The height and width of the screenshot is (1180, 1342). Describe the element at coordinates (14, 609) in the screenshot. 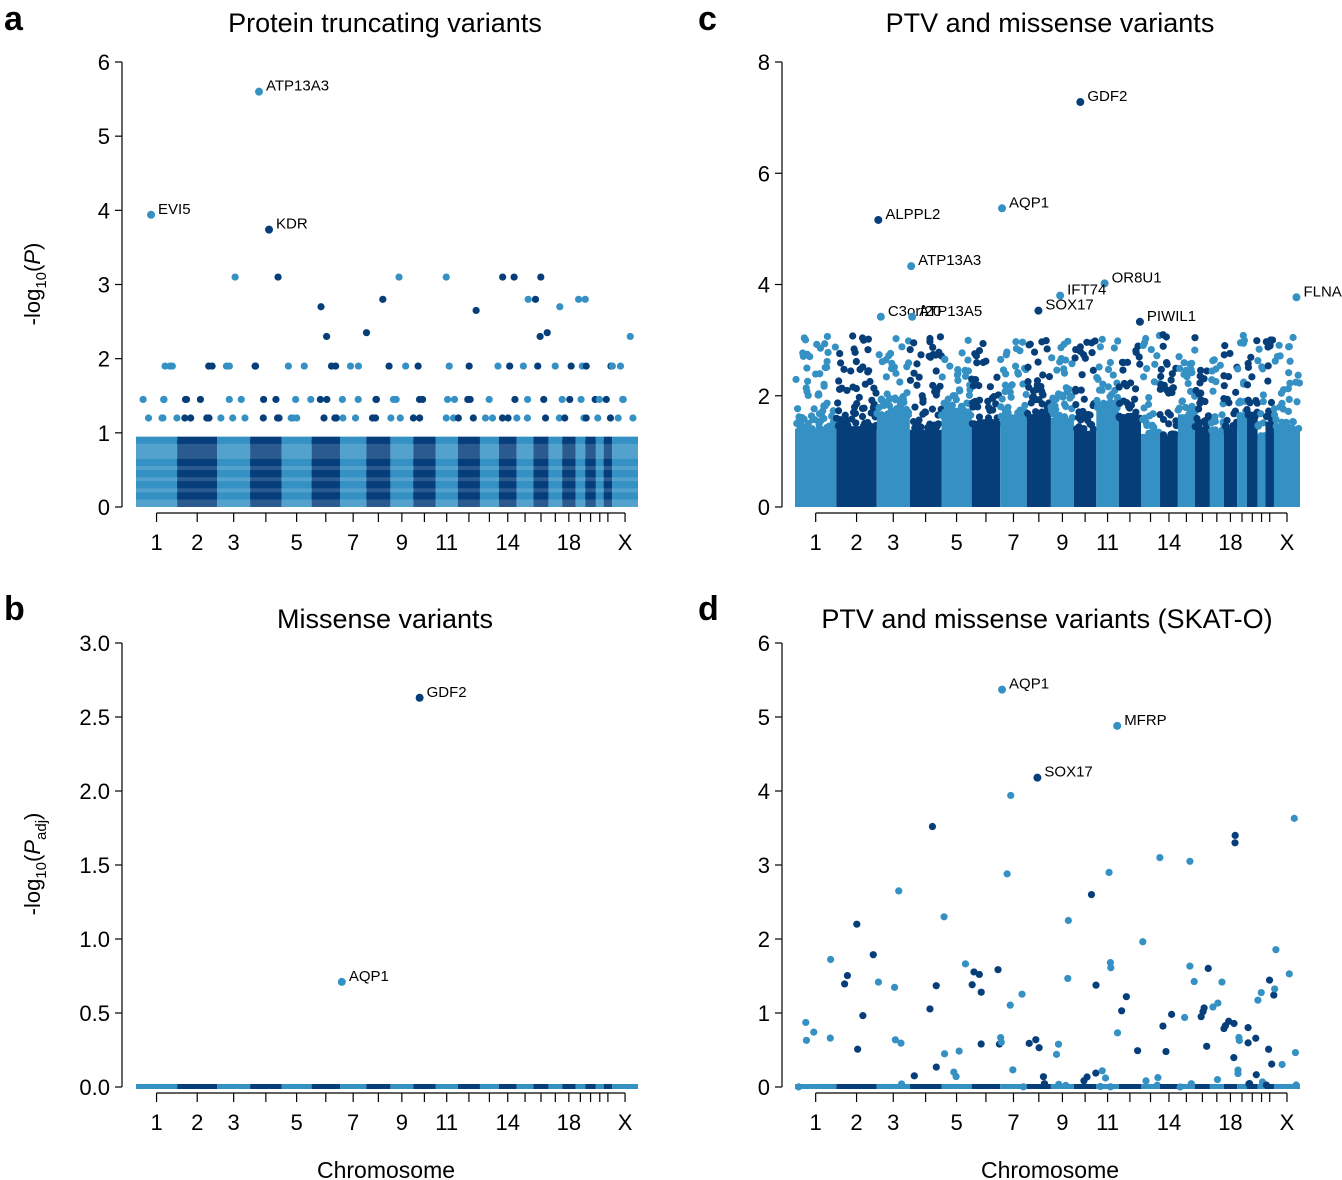

I see `panel-label-b: b` at that location.